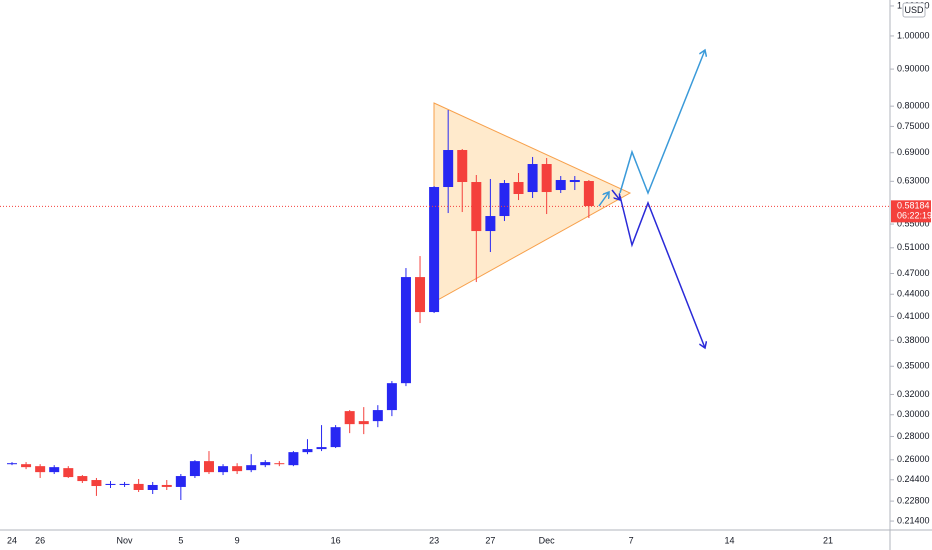 The width and height of the screenshot is (932, 550). I want to click on currency-badge, so click(914, 10).